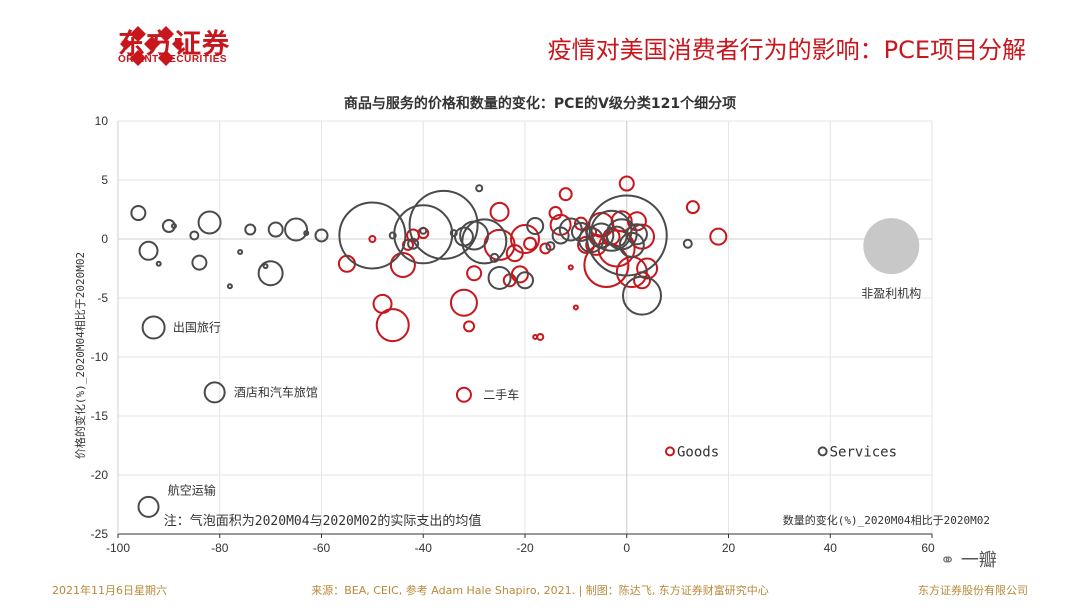 The height and width of the screenshot is (608, 1080). What do you see at coordinates (152, 46) in the screenshot?
I see `orient-logo` at bounding box center [152, 46].